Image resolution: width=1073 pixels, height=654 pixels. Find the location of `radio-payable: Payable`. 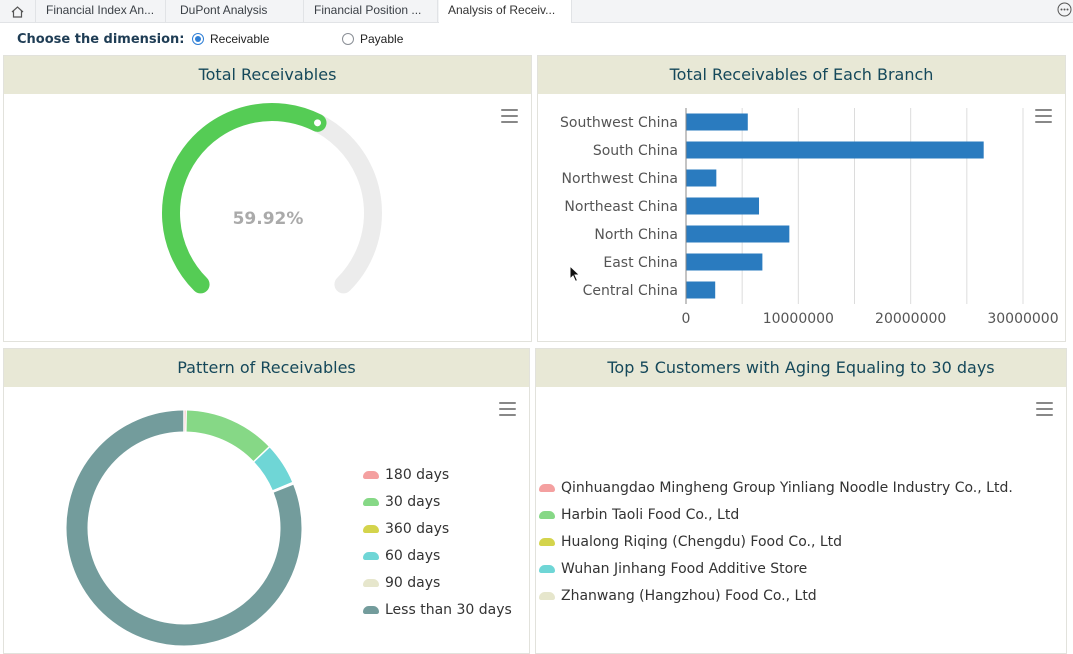

radio-payable: Payable is located at coordinates (372, 39).